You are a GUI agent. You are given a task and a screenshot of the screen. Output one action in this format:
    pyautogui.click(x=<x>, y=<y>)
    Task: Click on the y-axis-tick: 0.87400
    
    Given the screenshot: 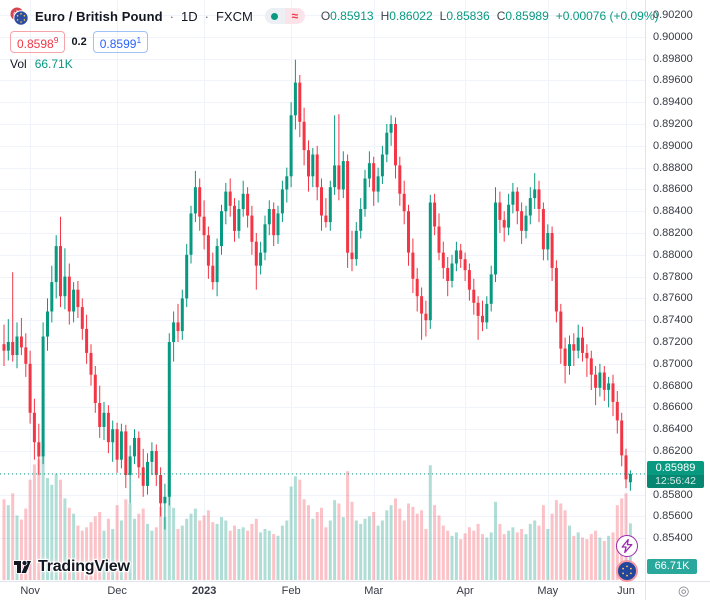 What is the action you would take?
    pyautogui.click(x=673, y=320)
    